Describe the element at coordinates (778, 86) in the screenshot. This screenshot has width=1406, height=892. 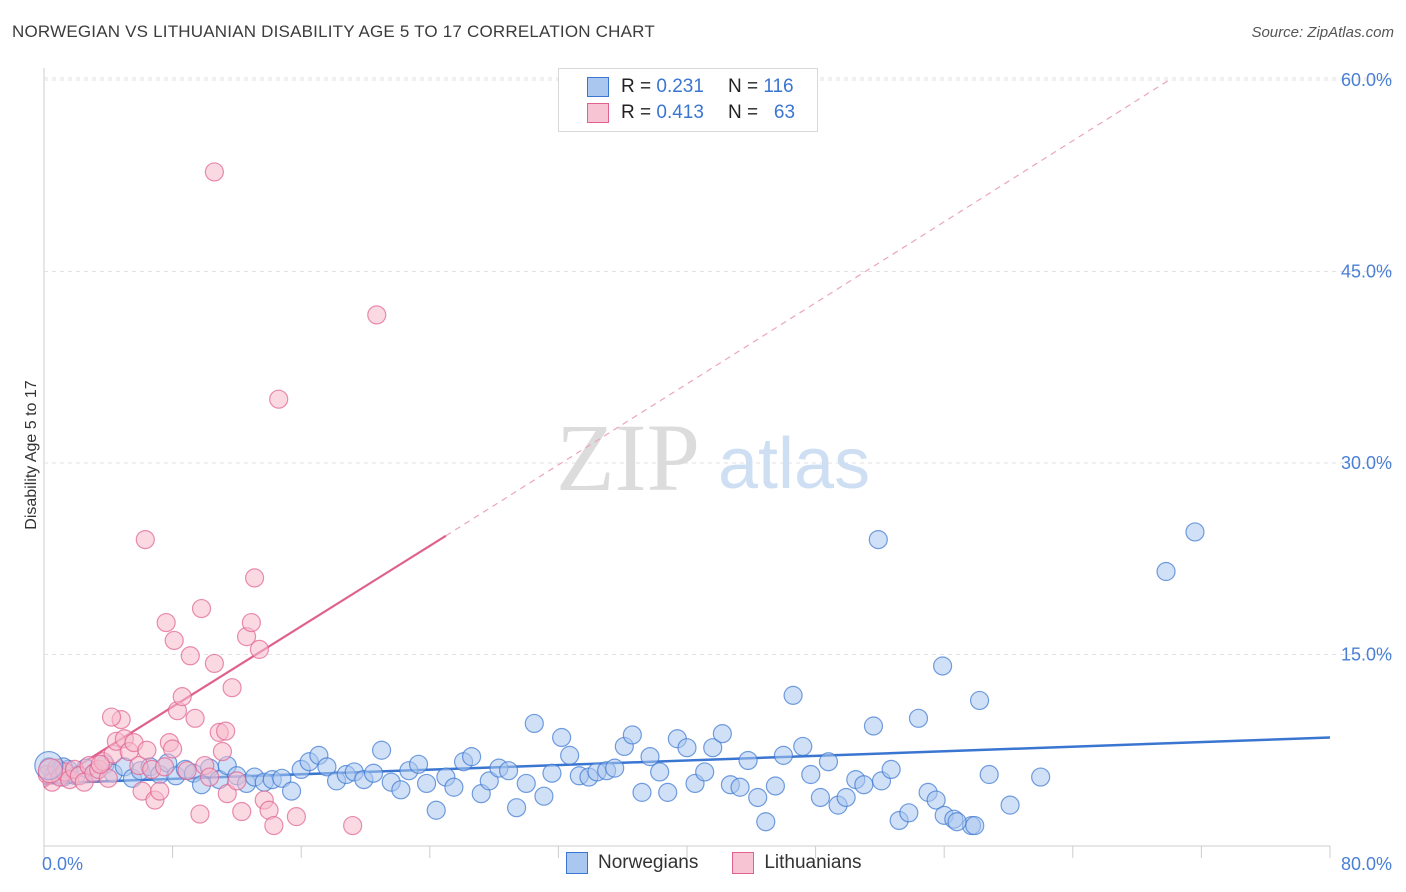
I see `legend-n-value: 116` at that location.